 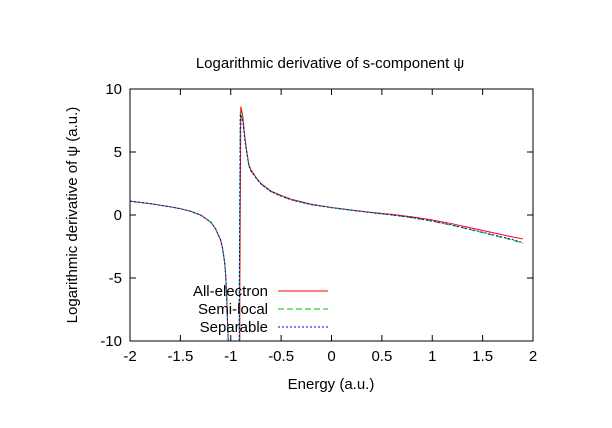 I want to click on y-tick-label: 0, so click(x=118, y=215).